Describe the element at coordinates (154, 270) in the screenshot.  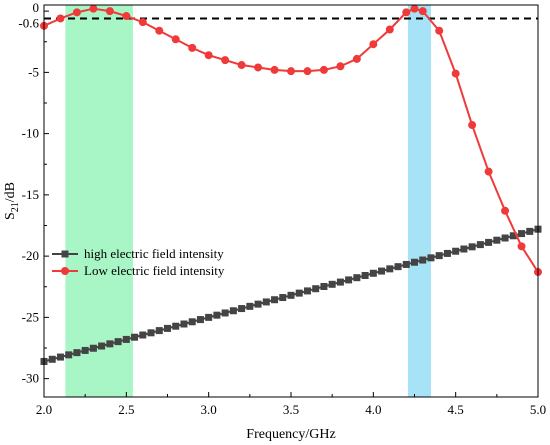
I see `legend-label-2: Low electric field intensity` at that location.